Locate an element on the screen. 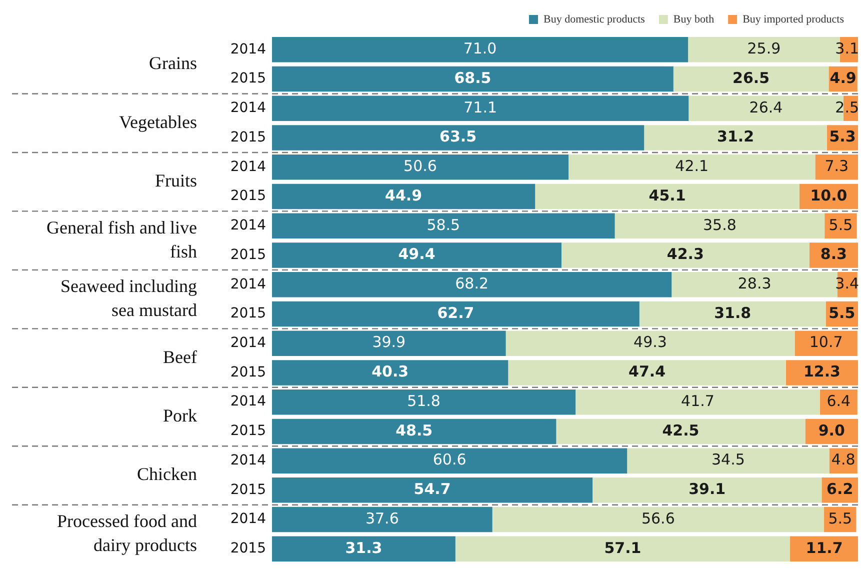 The height and width of the screenshot is (578, 861). data-label: 8.3 is located at coordinates (833, 254).